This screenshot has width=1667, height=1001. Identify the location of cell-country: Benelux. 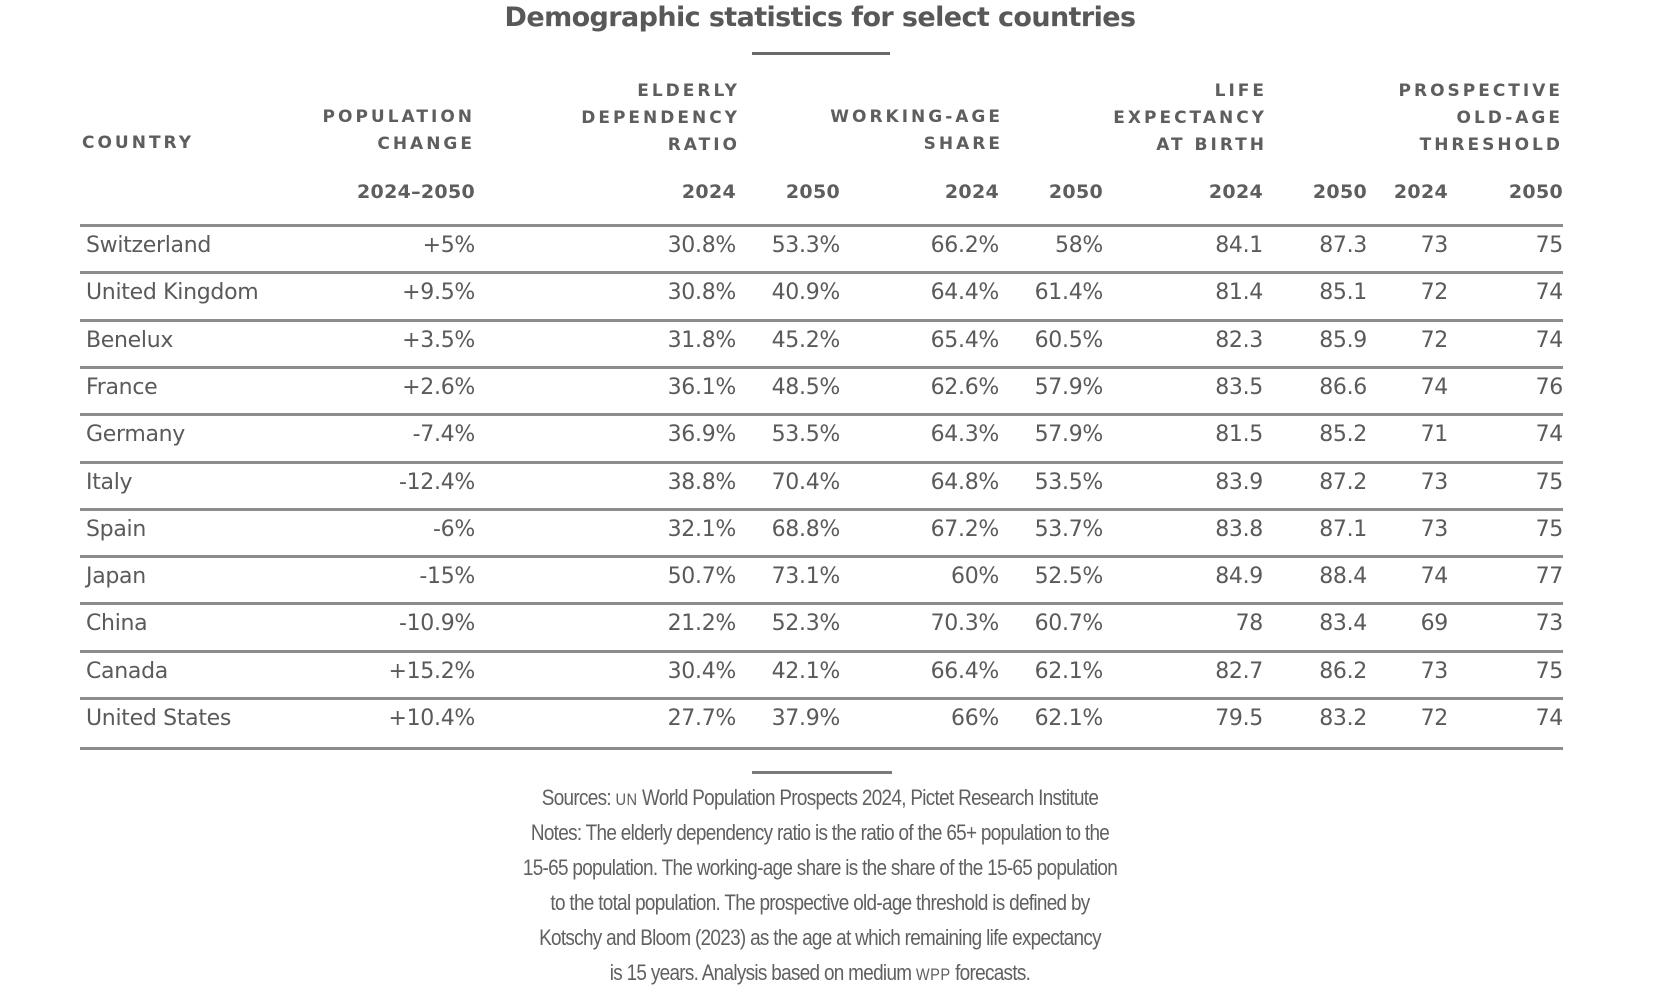
(130, 340).